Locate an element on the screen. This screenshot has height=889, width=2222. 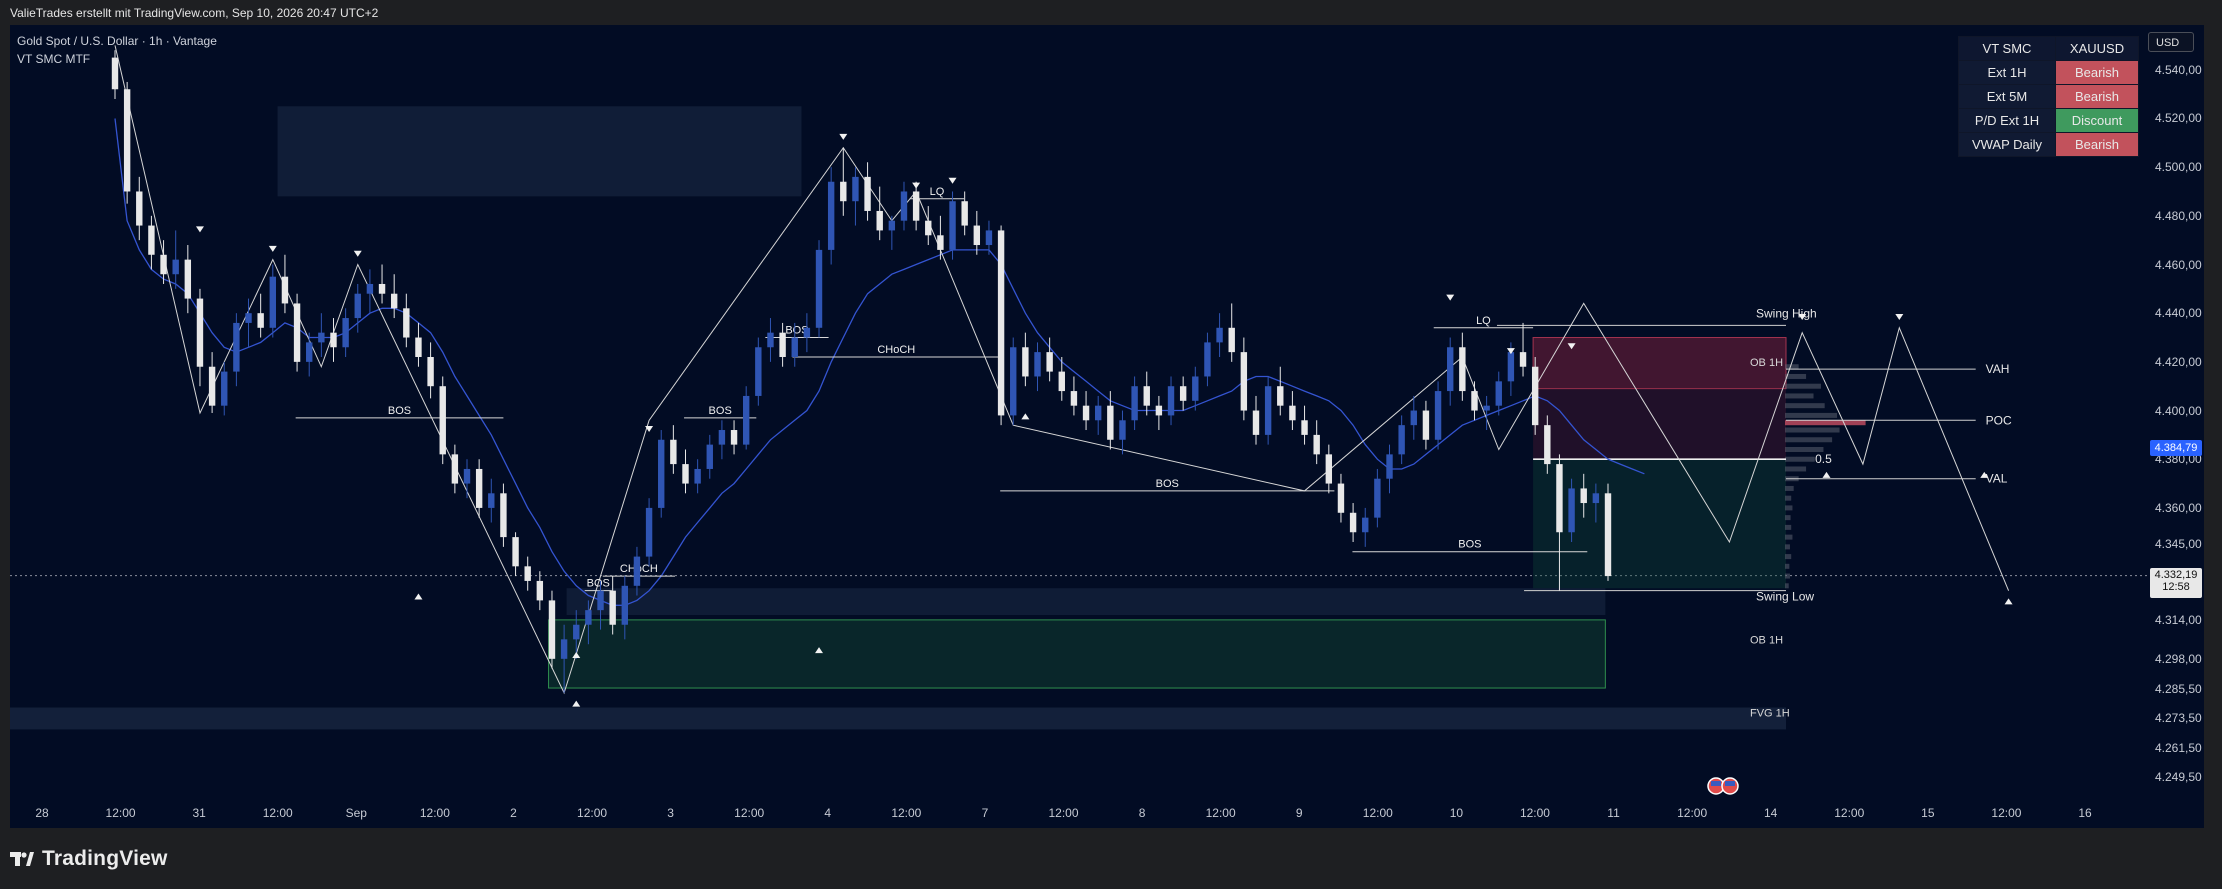
smc-header-name: VT SMC is located at coordinates (2007, 48).